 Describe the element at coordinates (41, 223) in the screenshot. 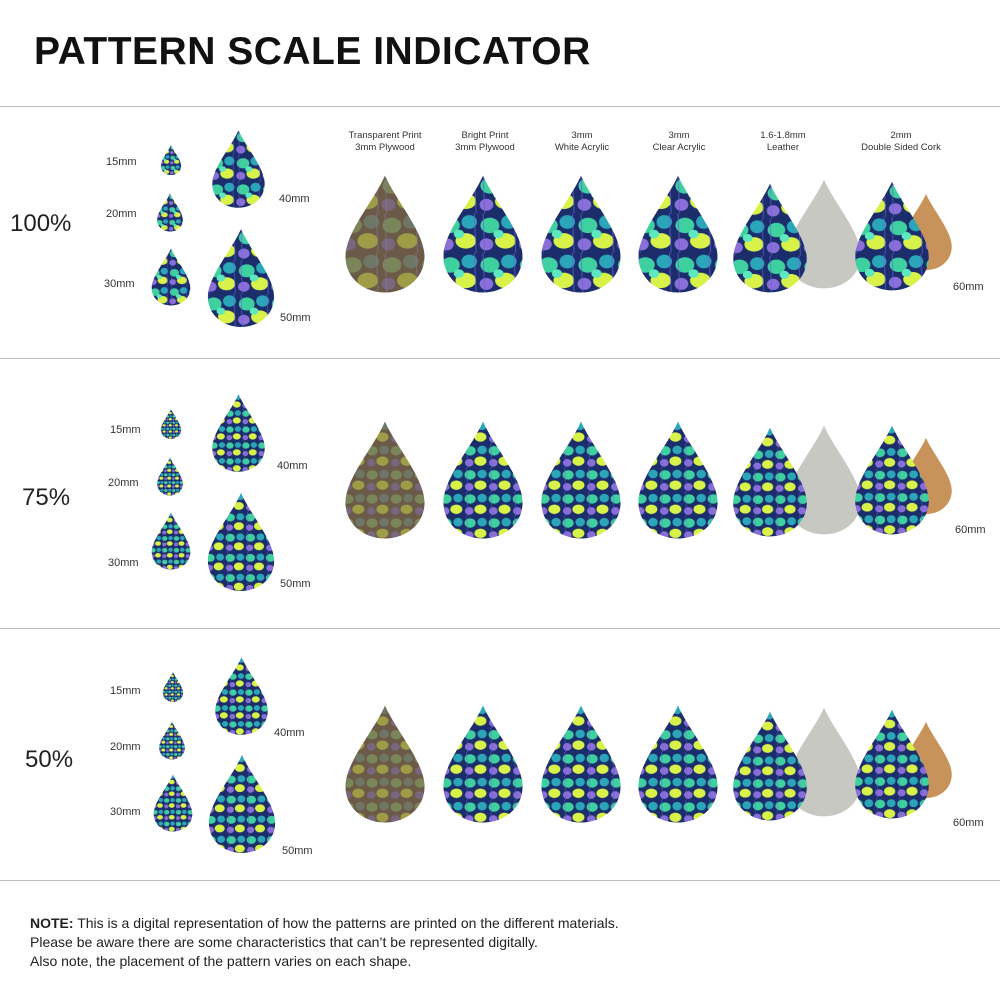

I see `scale-label-100: 100%` at that location.